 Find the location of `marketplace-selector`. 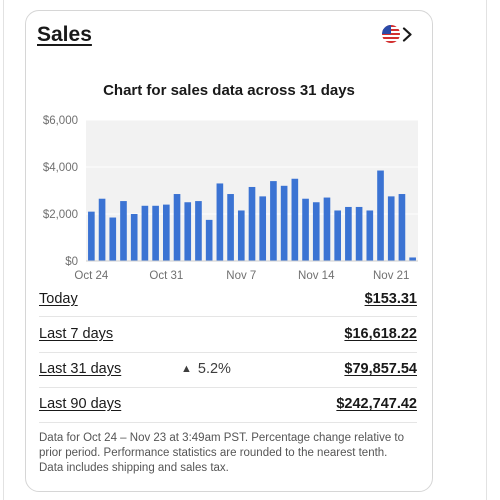

marketplace-selector is located at coordinates (398, 35).